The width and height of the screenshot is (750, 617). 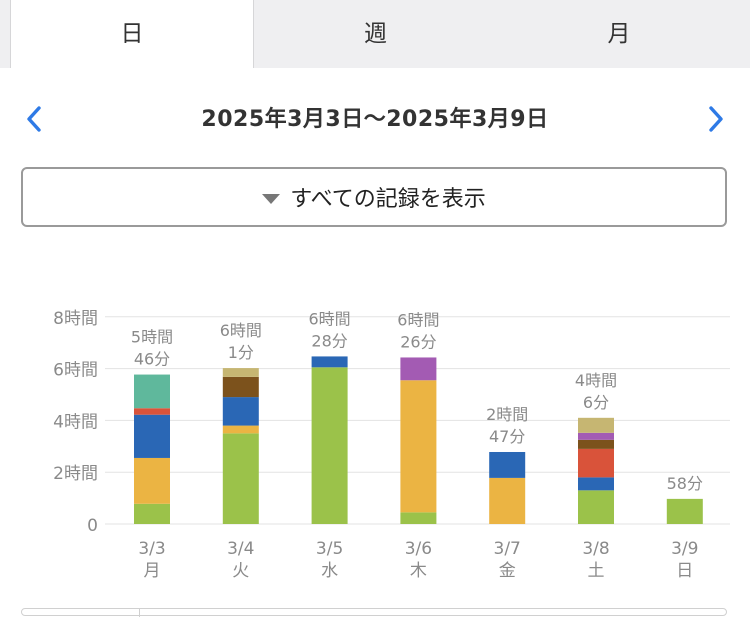 I want to click on y-tick-label: 0, so click(x=92, y=526).